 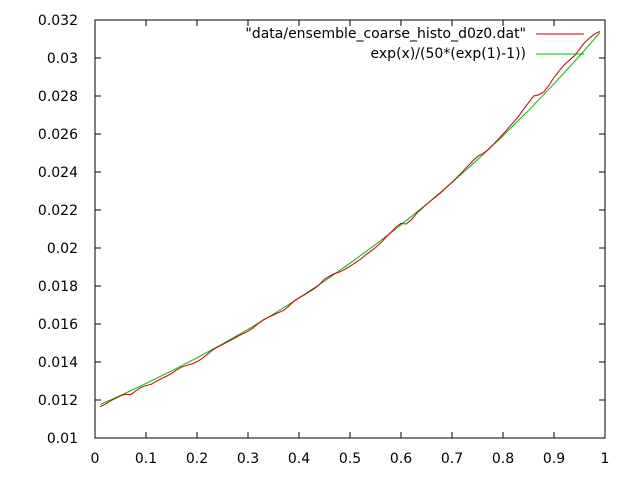 I want to click on x-tick-label: 0.1, so click(x=146, y=459).